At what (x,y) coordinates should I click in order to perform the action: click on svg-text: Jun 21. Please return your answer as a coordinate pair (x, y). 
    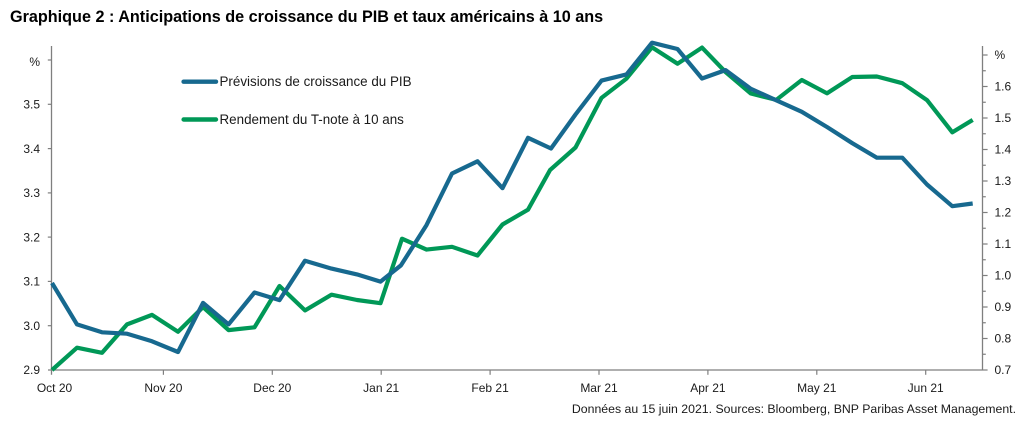
    Looking at the image, I should click on (926, 388).